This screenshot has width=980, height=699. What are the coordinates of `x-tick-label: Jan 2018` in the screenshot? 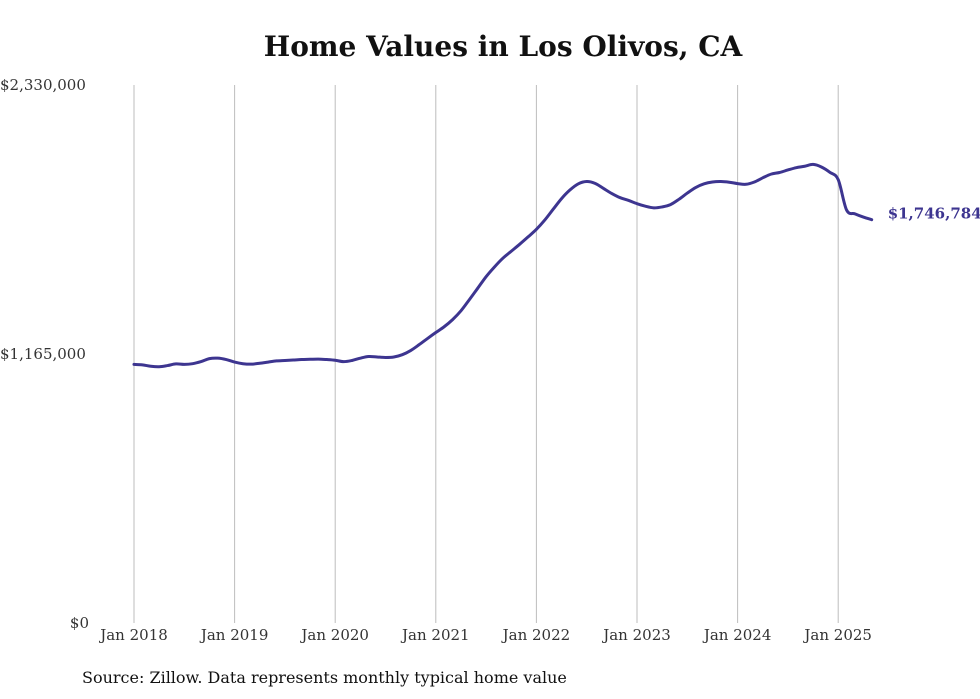 It's located at (133, 635).